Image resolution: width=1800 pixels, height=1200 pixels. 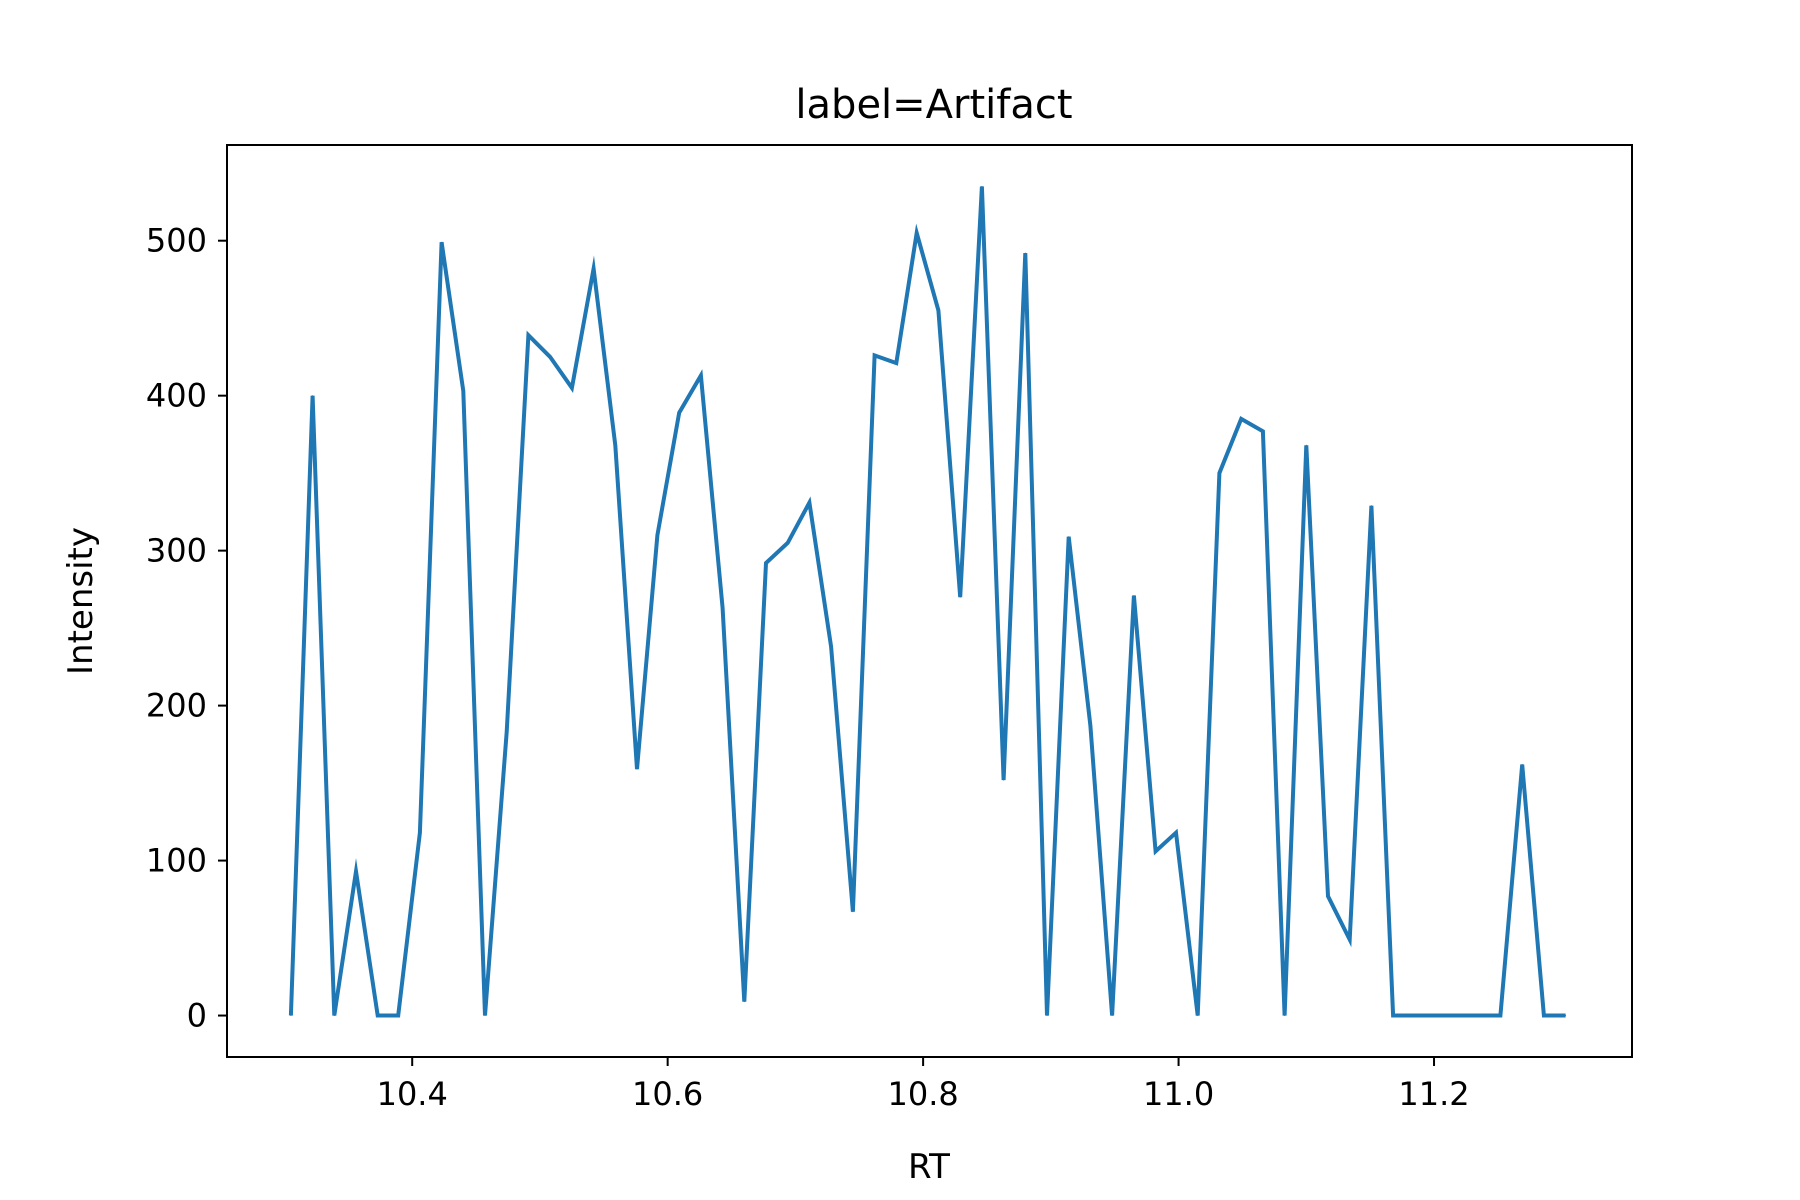 What do you see at coordinates (176, 241) in the screenshot?
I see `y-tick-label: 500` at bounding box center [176, 241].